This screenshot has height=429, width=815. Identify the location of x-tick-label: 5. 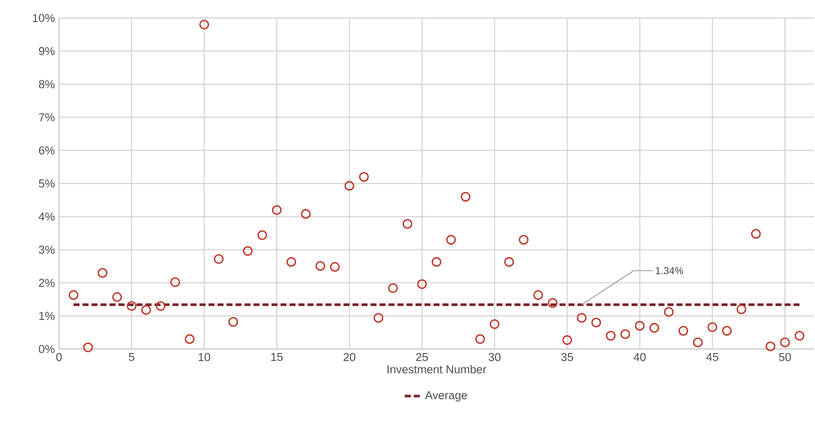
(131, 357).